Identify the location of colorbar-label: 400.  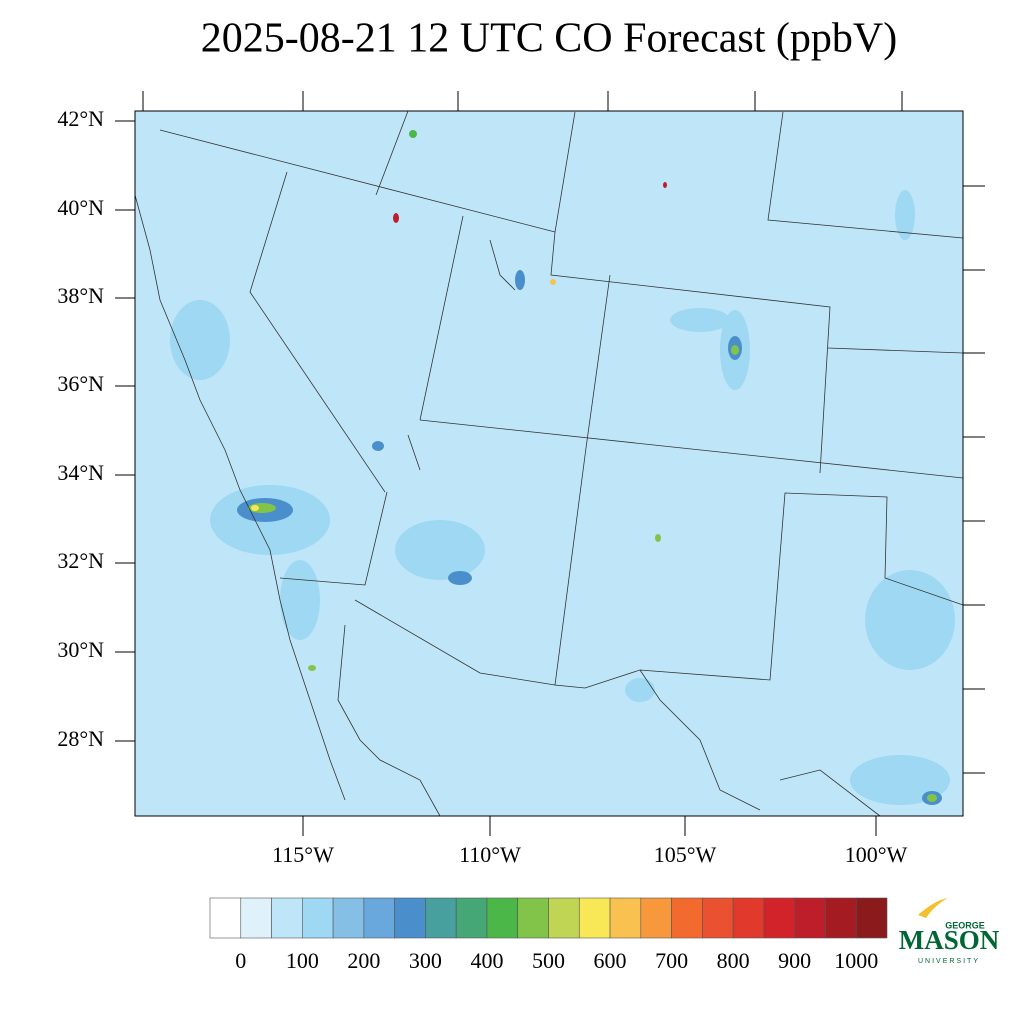
(486, 960).